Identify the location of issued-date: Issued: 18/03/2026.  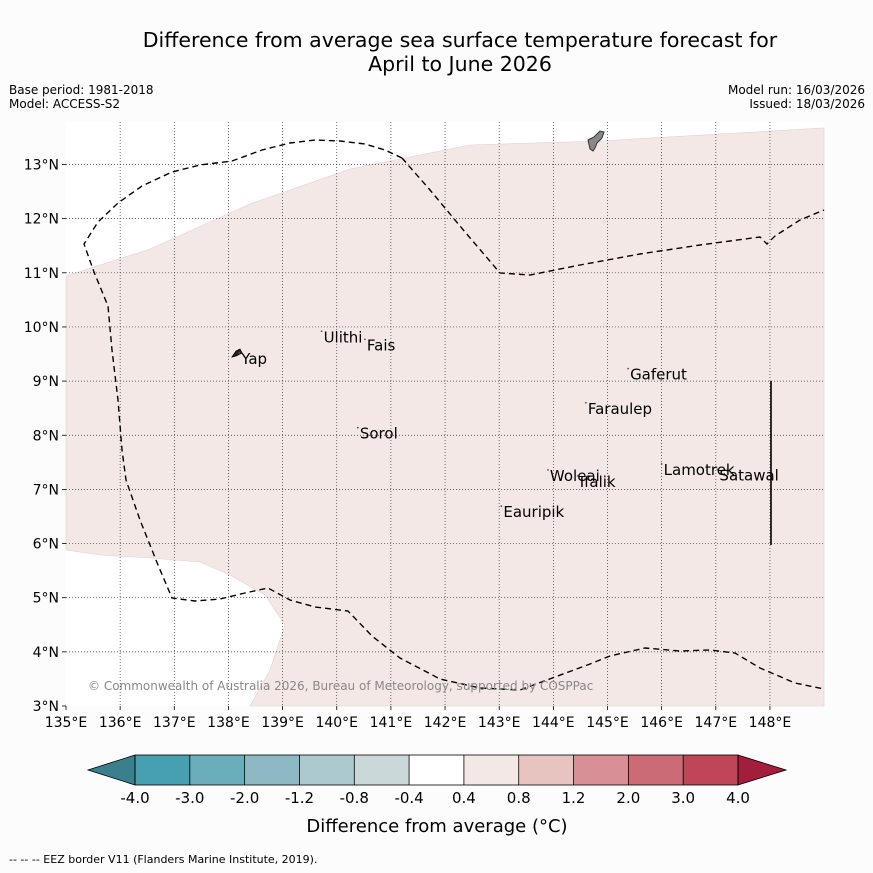
(807, 104).